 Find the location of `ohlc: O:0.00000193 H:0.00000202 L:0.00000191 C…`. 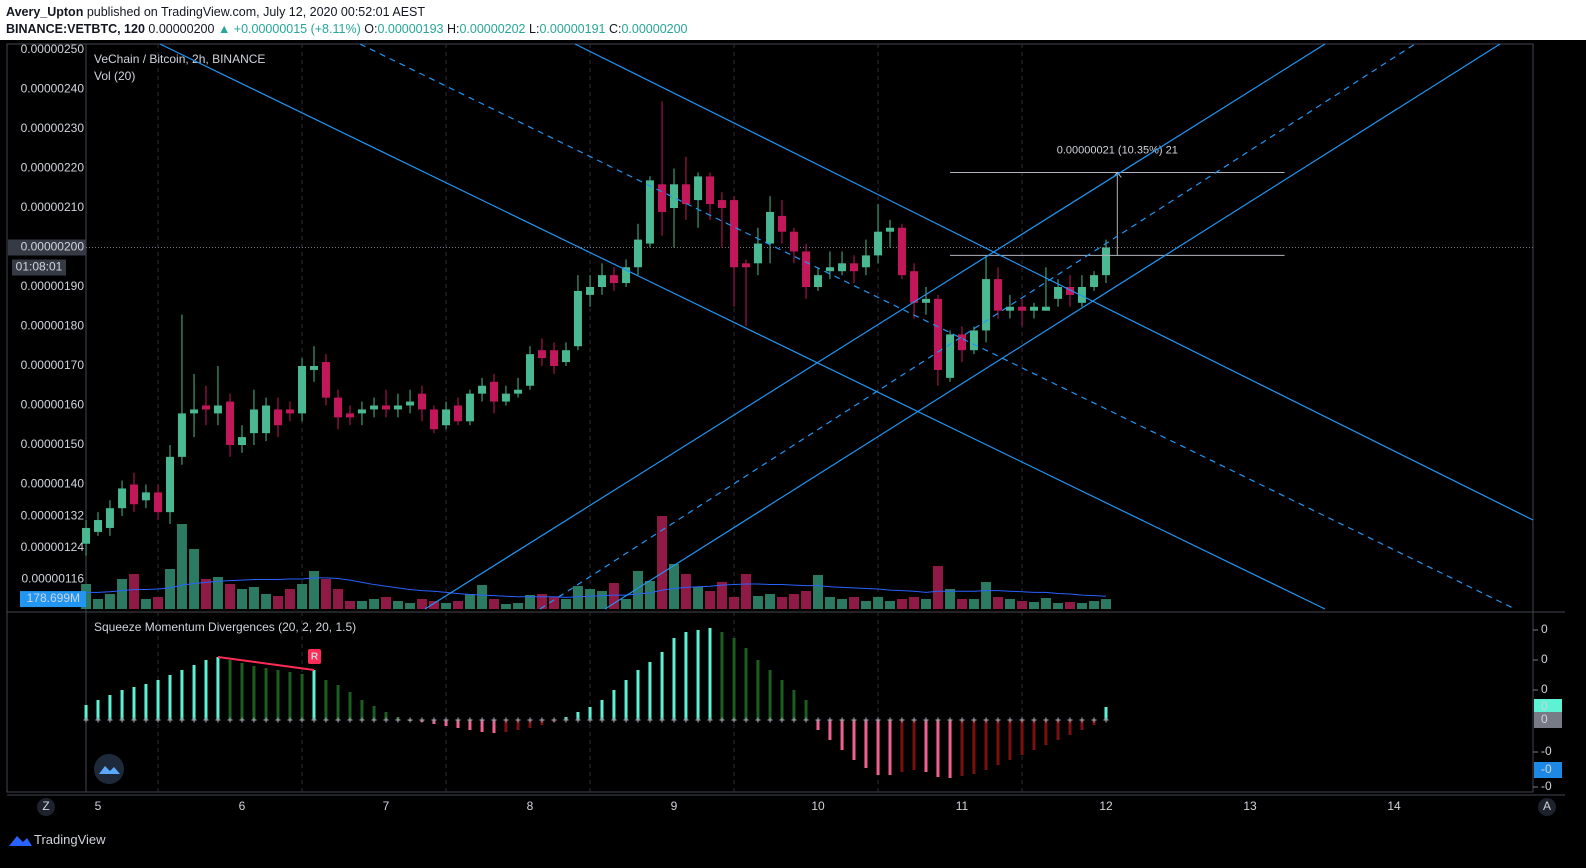

ohlc: O:0.00000193 H:0.00000202 L:0.00000191 C… is located at coordinates (525, 29).